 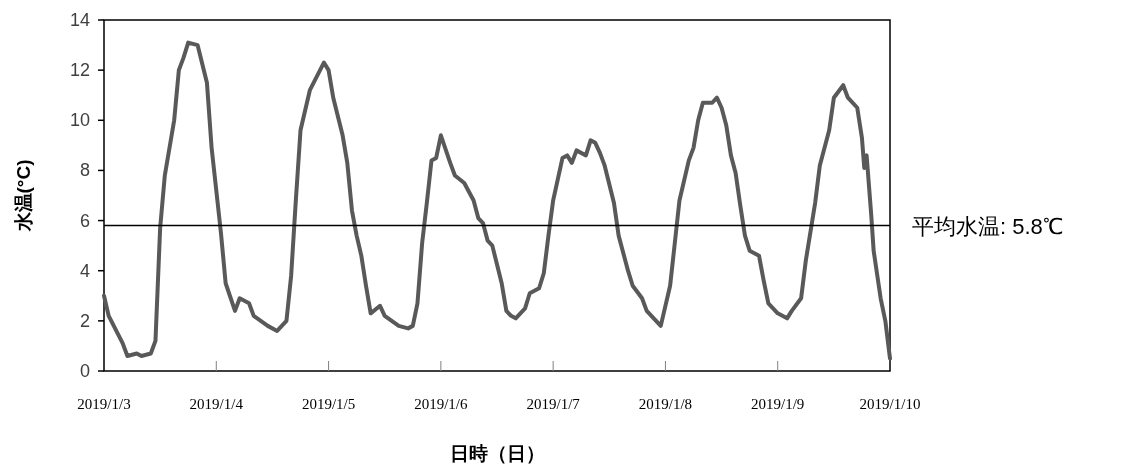 What do you see at coordinates (23, 195) in the screenshot?
I see `ylabel: 水温(°C)` at bounding box center [23, 195].